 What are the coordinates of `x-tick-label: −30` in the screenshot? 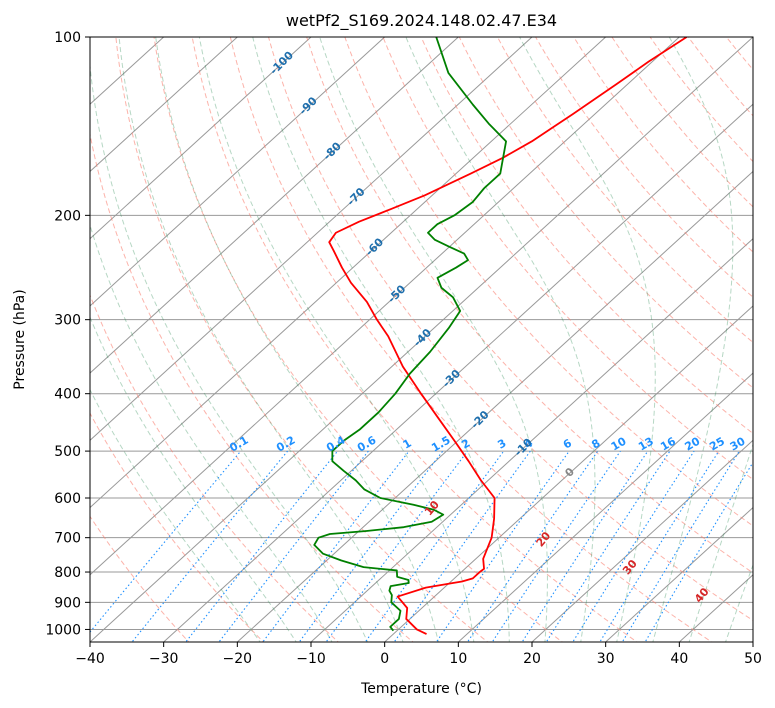 It's located at (164, 659).